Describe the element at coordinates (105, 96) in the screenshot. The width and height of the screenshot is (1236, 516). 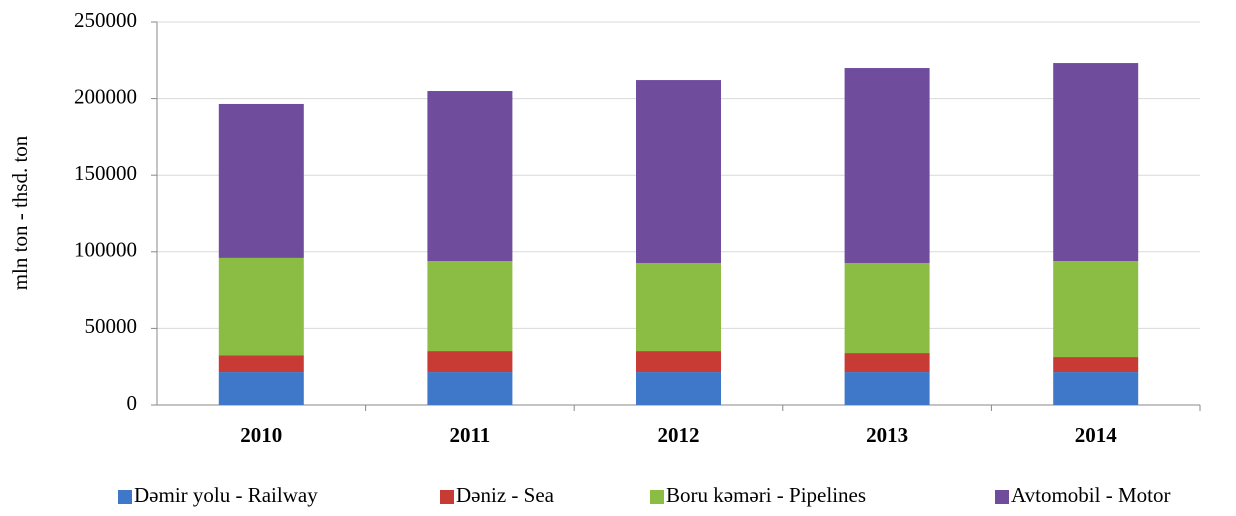
I see `y-tick-label: 200000` at that location.